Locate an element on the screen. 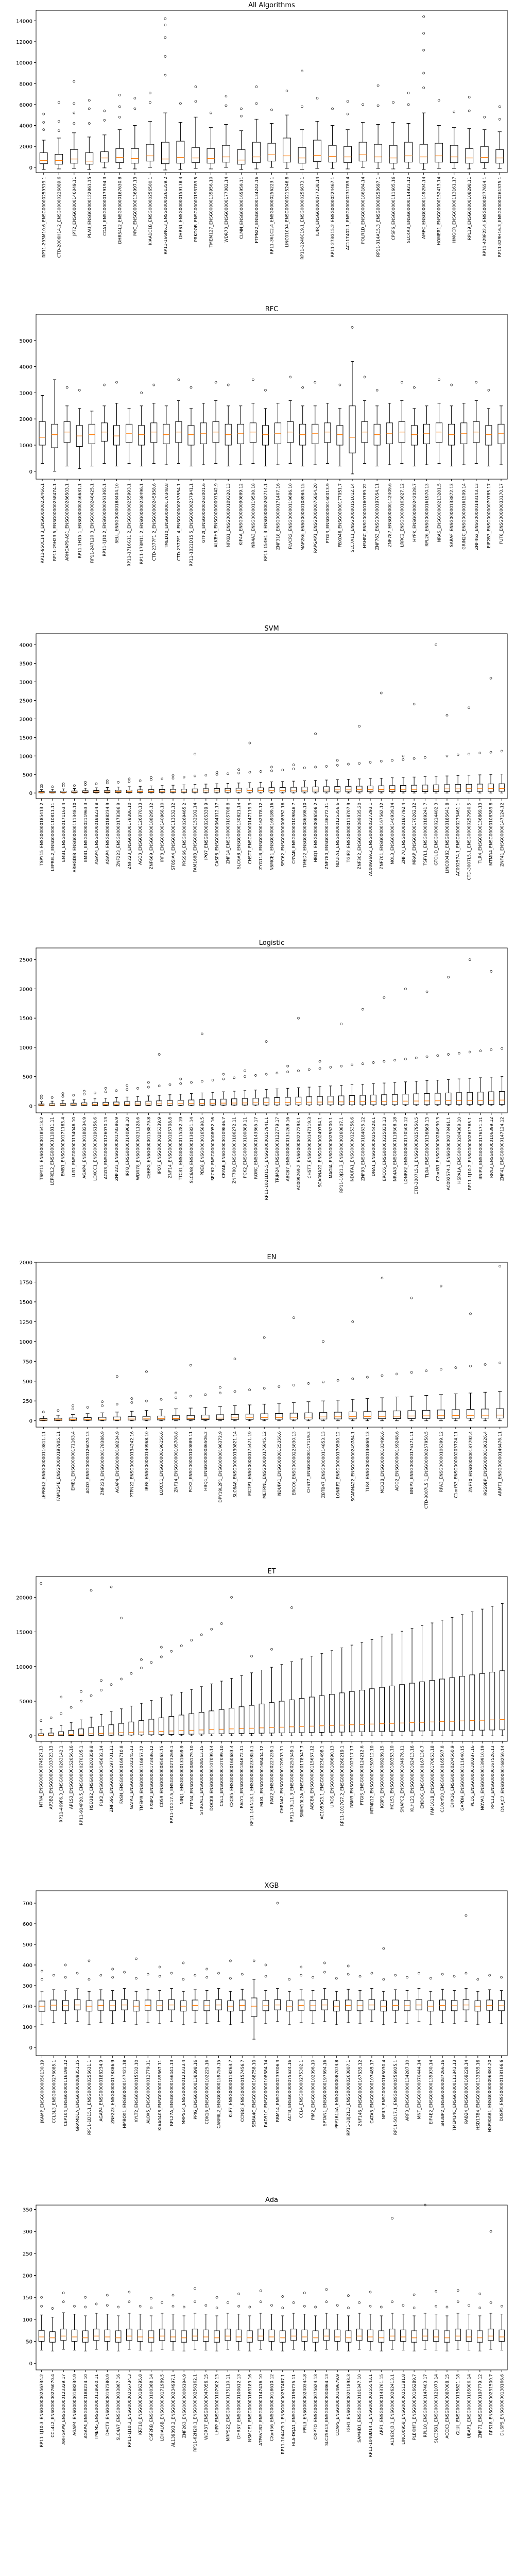 Image resolution: width=515 pixels, height=2576 pixels. y-tick-label: 8000 is located at coordinates (26, 84).